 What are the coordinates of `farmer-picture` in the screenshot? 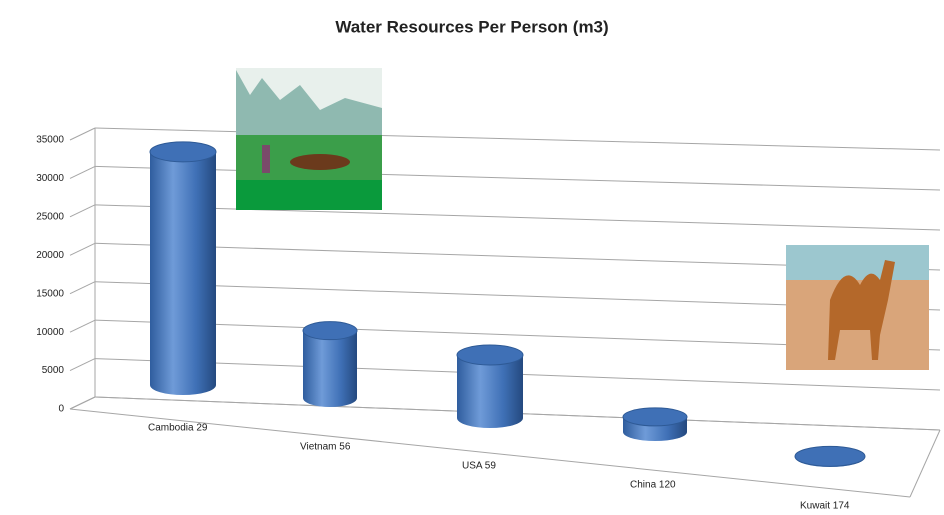 It's located at (309, 139).